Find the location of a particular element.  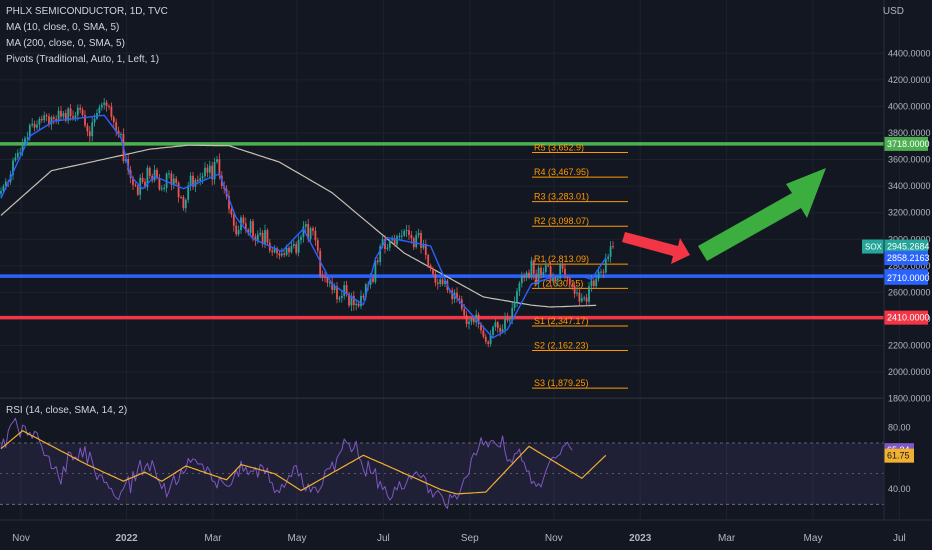

rsi-tick-label: 80.00 is located at coordinates (899, 428).